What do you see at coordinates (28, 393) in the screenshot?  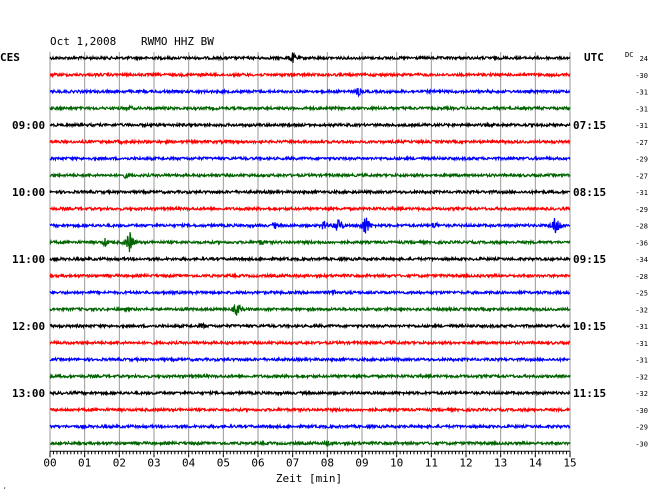 I see `left-hour-label: 13:00` at bounding box center [28, 393].